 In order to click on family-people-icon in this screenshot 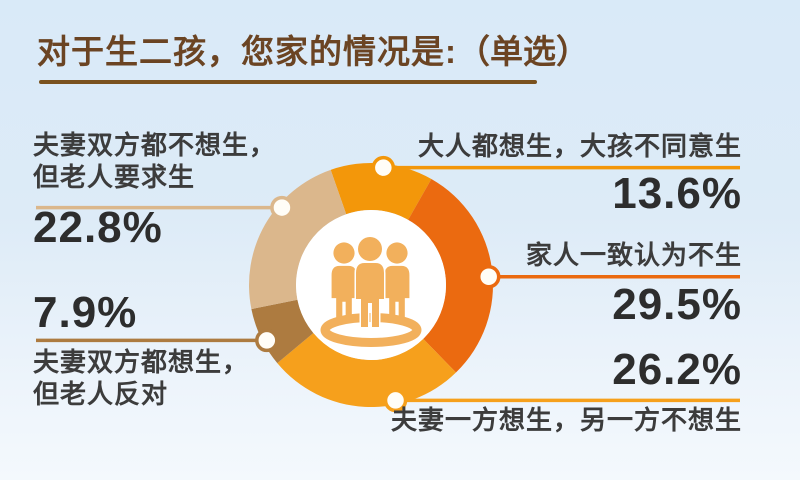, I will do `click(371, 291)`.